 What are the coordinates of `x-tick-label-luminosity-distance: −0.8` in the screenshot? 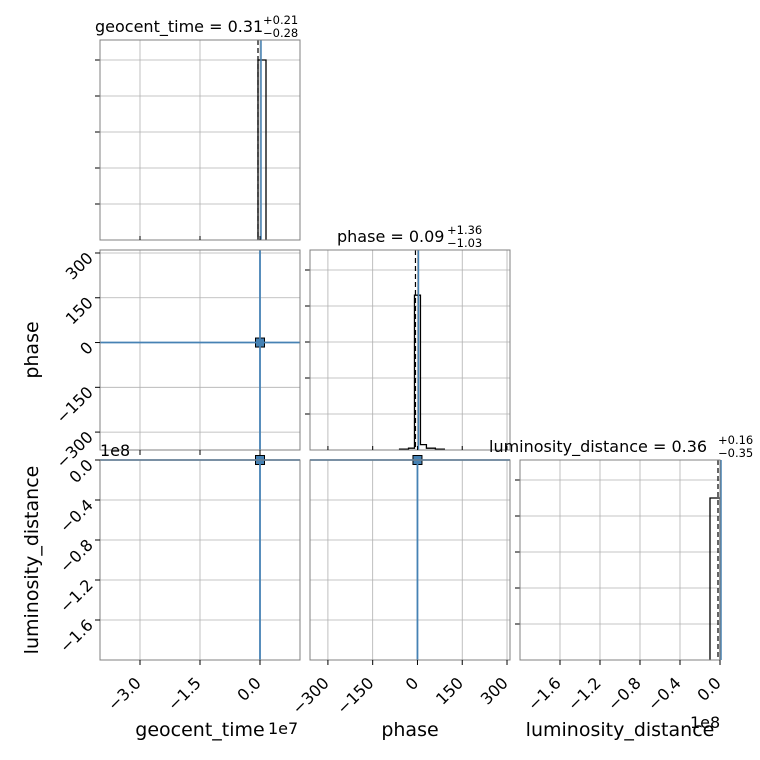 It's located at (624, 693).